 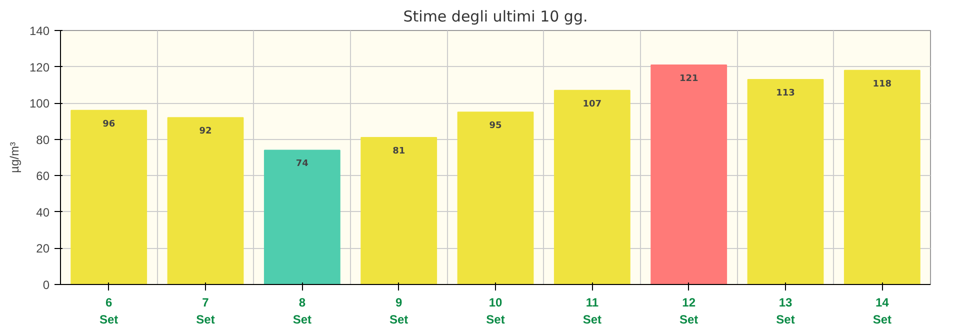 What do you see at coordinates (43, 249) in the screenshot?
I see `y-tick-label: 20` at bounding box center [43, 249].